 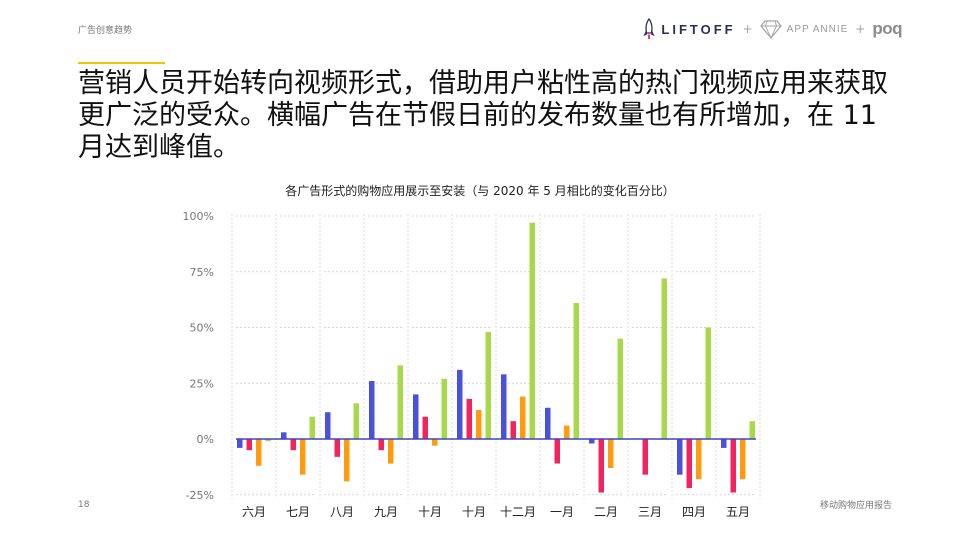 What do you see at coordinates (198, 216) in the screenshot?
I see `y-tick-label: 100%` at bounding box center [198, 216].